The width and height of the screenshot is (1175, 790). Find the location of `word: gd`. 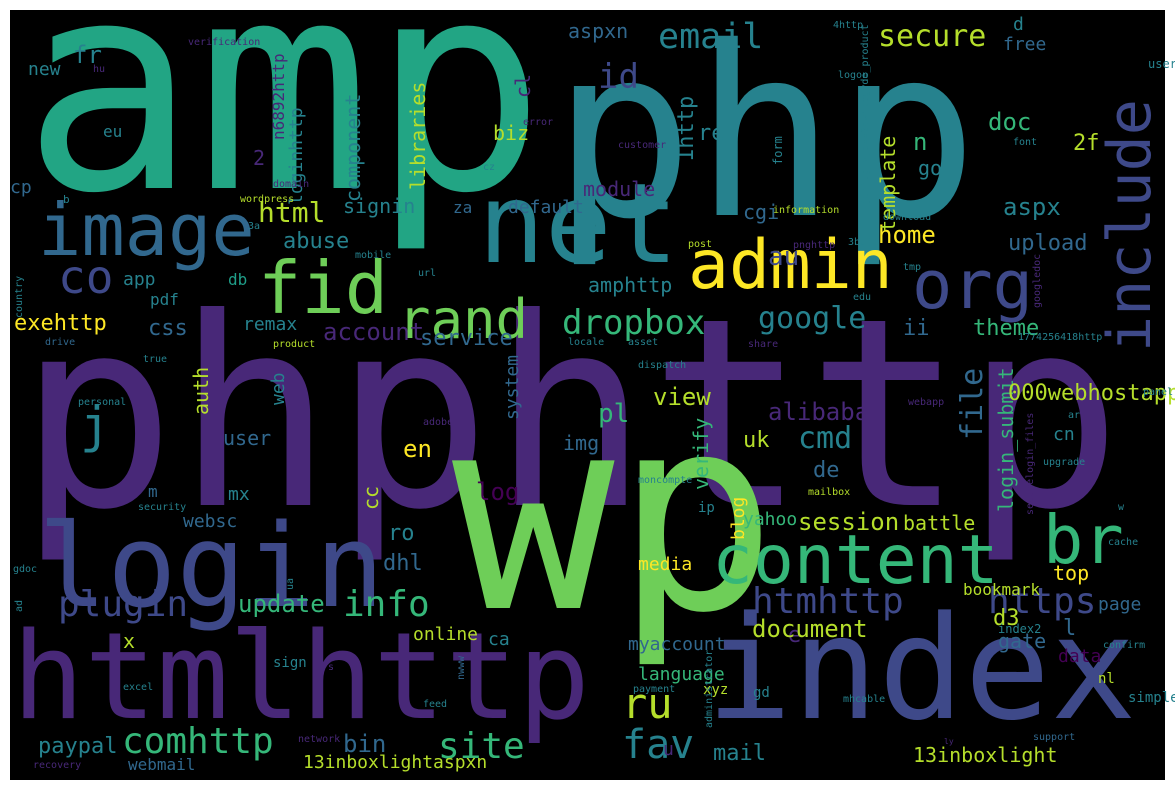

word: gd is located at coordinates (761, 693).